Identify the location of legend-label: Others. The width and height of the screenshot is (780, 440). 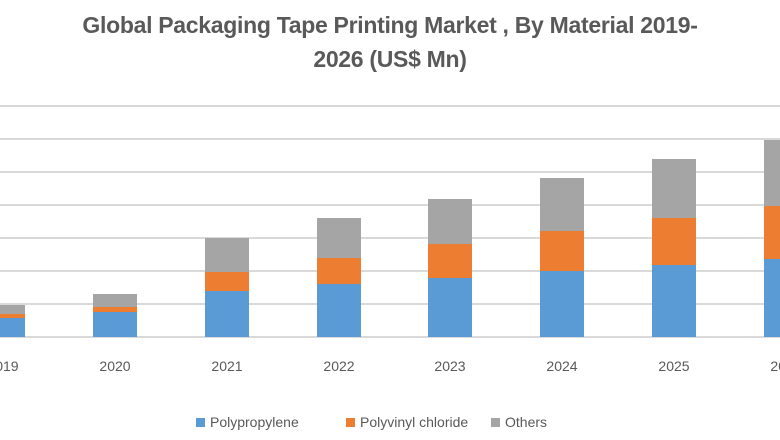
(526, 422).